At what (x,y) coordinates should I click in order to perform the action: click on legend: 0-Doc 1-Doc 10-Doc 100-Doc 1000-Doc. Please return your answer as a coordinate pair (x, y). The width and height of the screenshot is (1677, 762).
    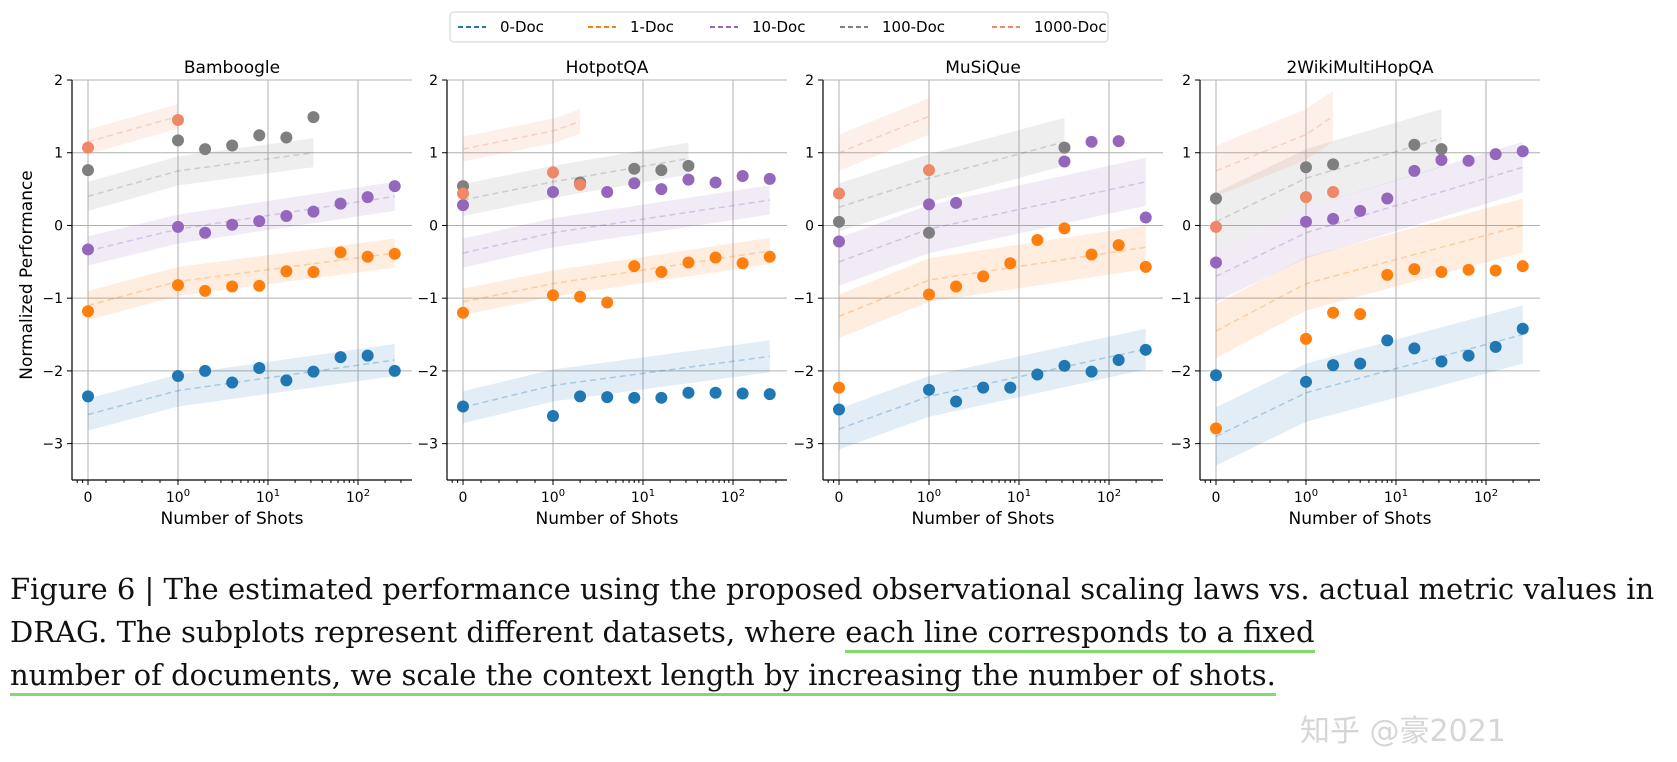
    Looking at the image, I should click on (779, 27).